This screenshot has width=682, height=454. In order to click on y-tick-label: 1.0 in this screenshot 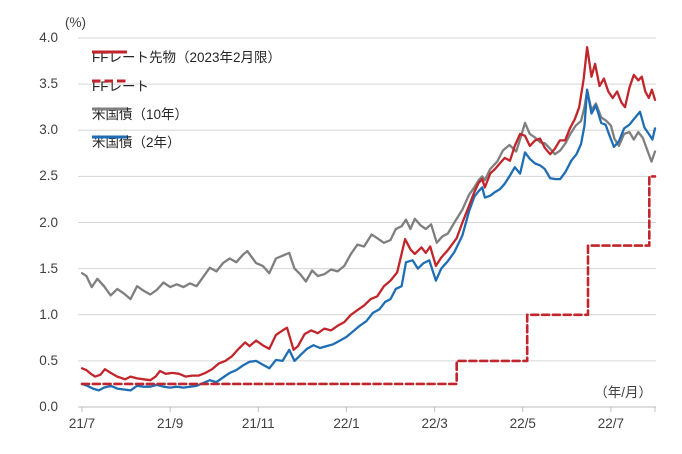, I will do `click(48, 314)`.